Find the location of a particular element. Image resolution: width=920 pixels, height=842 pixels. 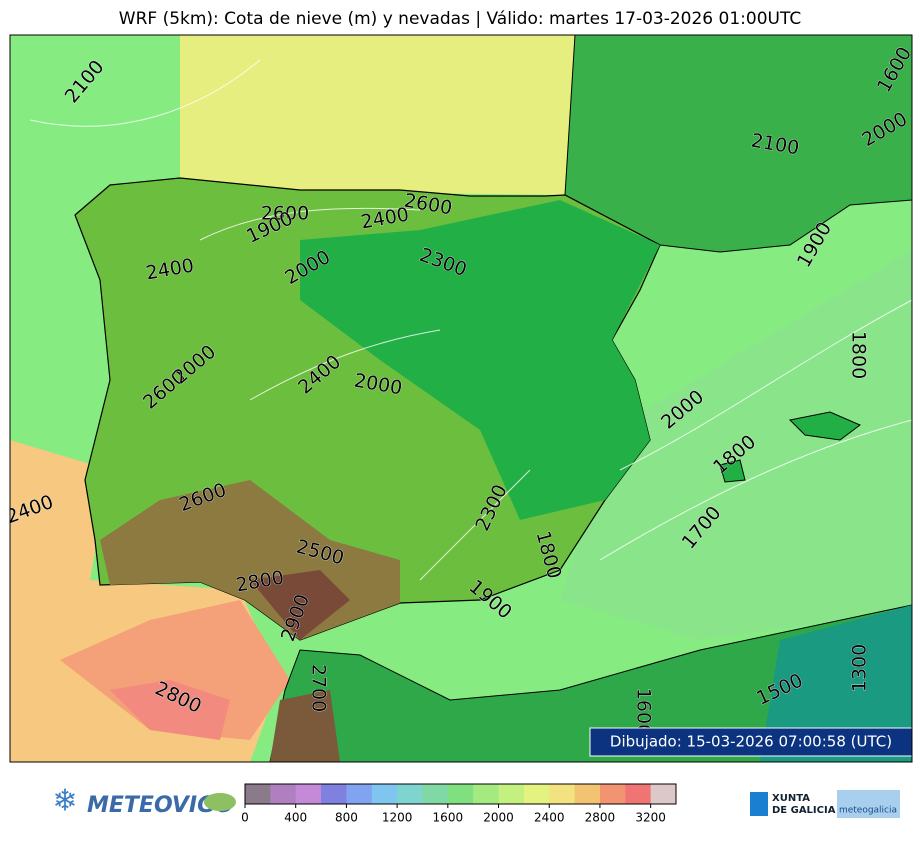

sea-warm is located at coordinates (175, 670).